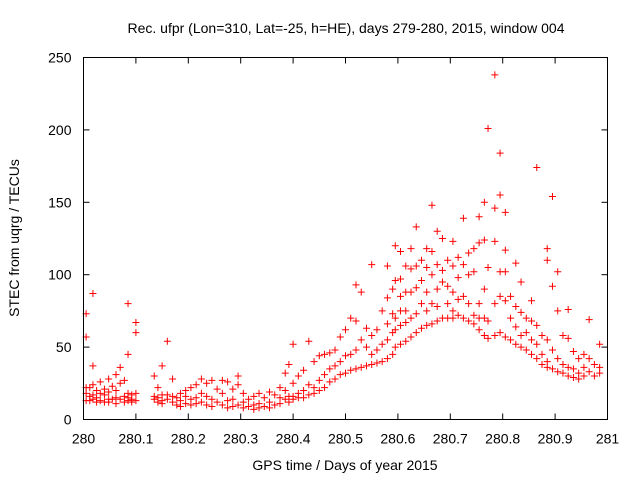 The width and height of the screenshot is (640, 480). I want to click on x-tick-label: 280.6, so click(397, 439).